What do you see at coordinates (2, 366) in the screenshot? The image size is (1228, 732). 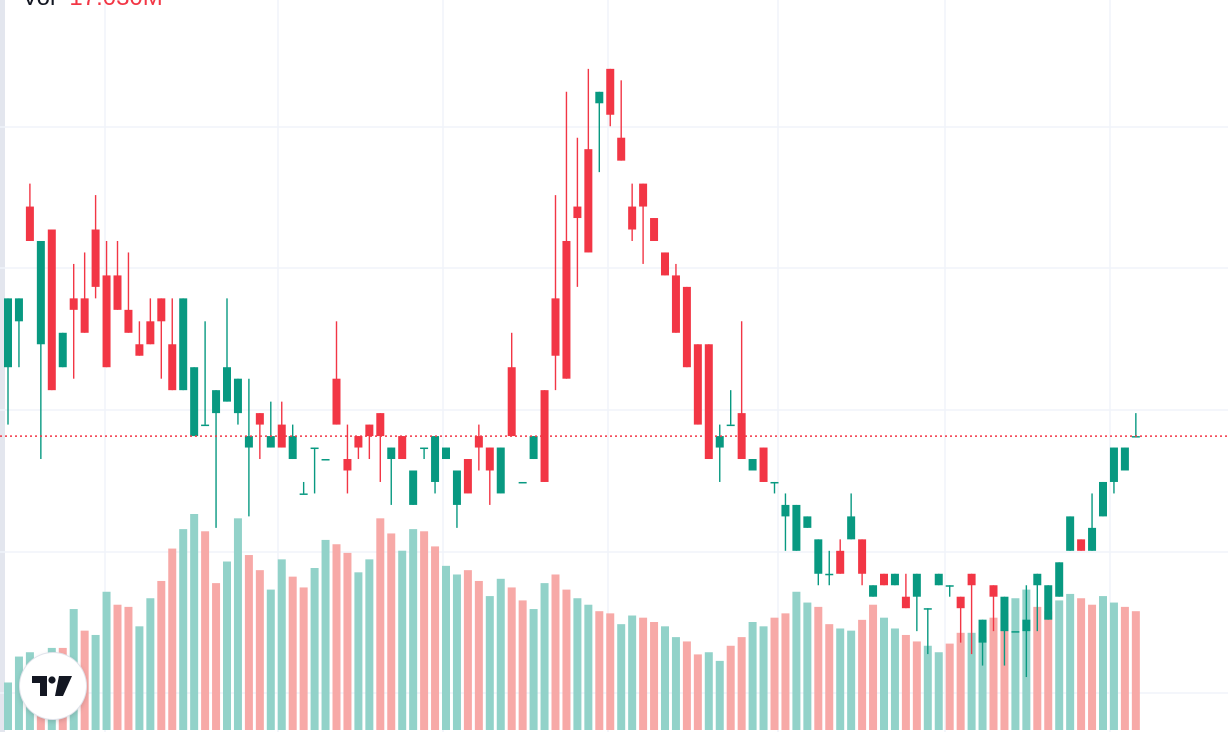 I see `chart-left-border` at bounding box center [2, 366].